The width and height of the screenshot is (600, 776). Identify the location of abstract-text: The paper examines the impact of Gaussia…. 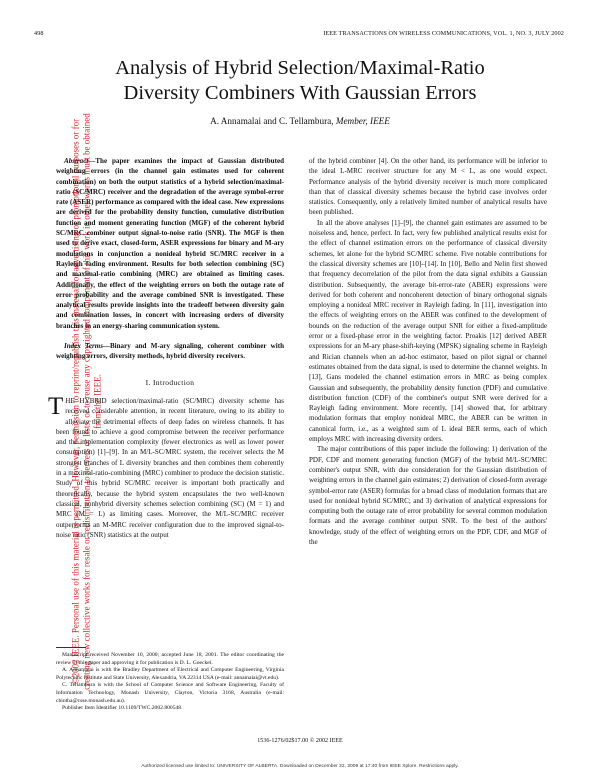
(170, 243).